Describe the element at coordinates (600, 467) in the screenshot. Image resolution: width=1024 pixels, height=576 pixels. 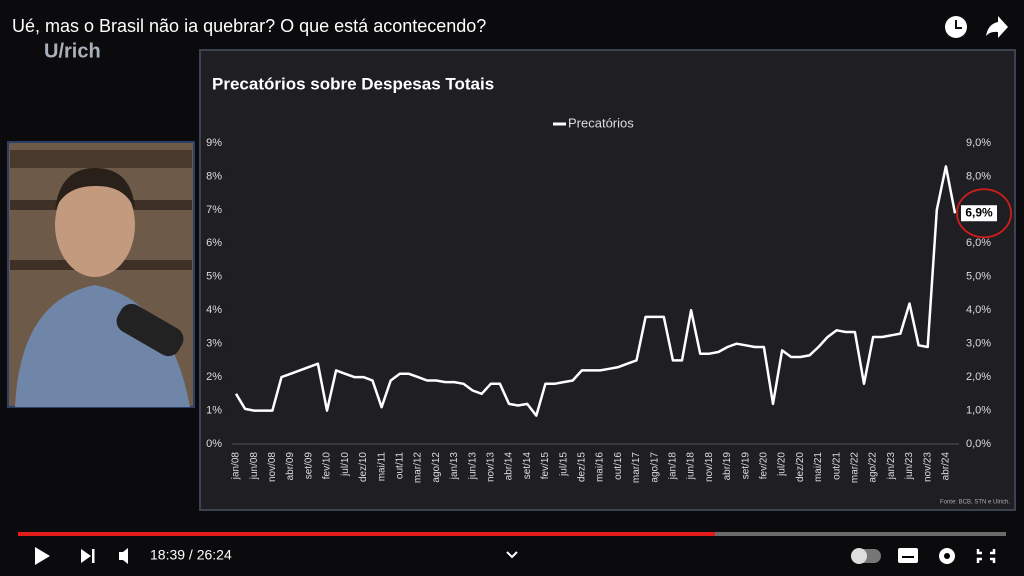
I see `x-tick-label: mai/16` at that location.